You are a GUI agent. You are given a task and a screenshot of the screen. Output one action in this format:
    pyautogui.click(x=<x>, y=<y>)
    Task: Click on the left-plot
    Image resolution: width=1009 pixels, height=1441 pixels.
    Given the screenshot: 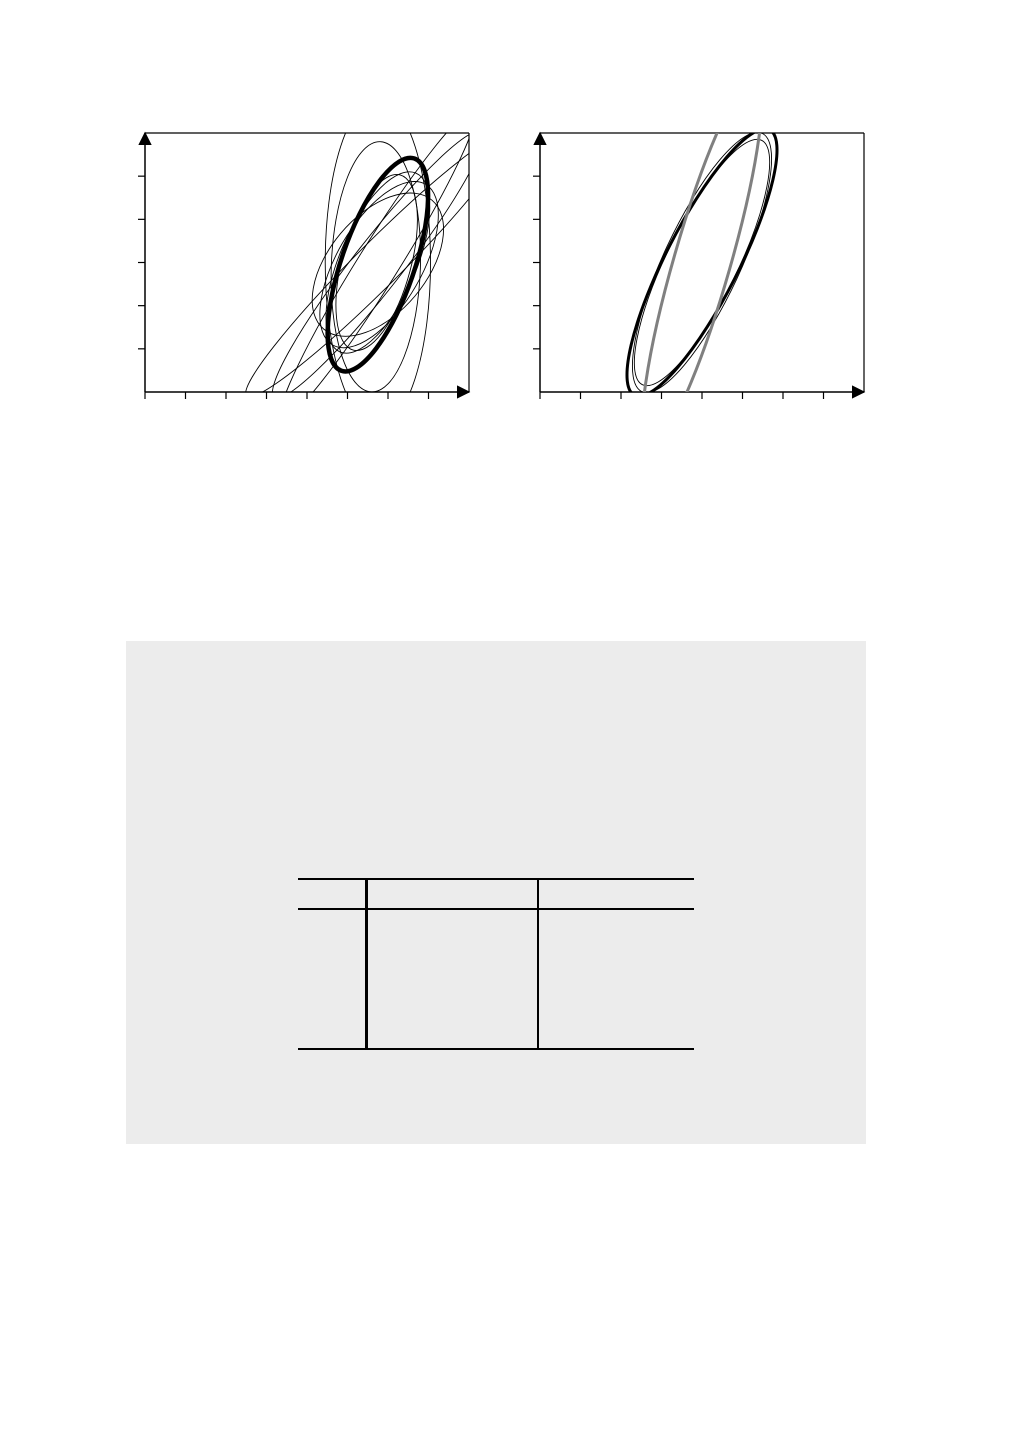 What is the action you would take?
    pyautogui.click(x=304, y=265)
    